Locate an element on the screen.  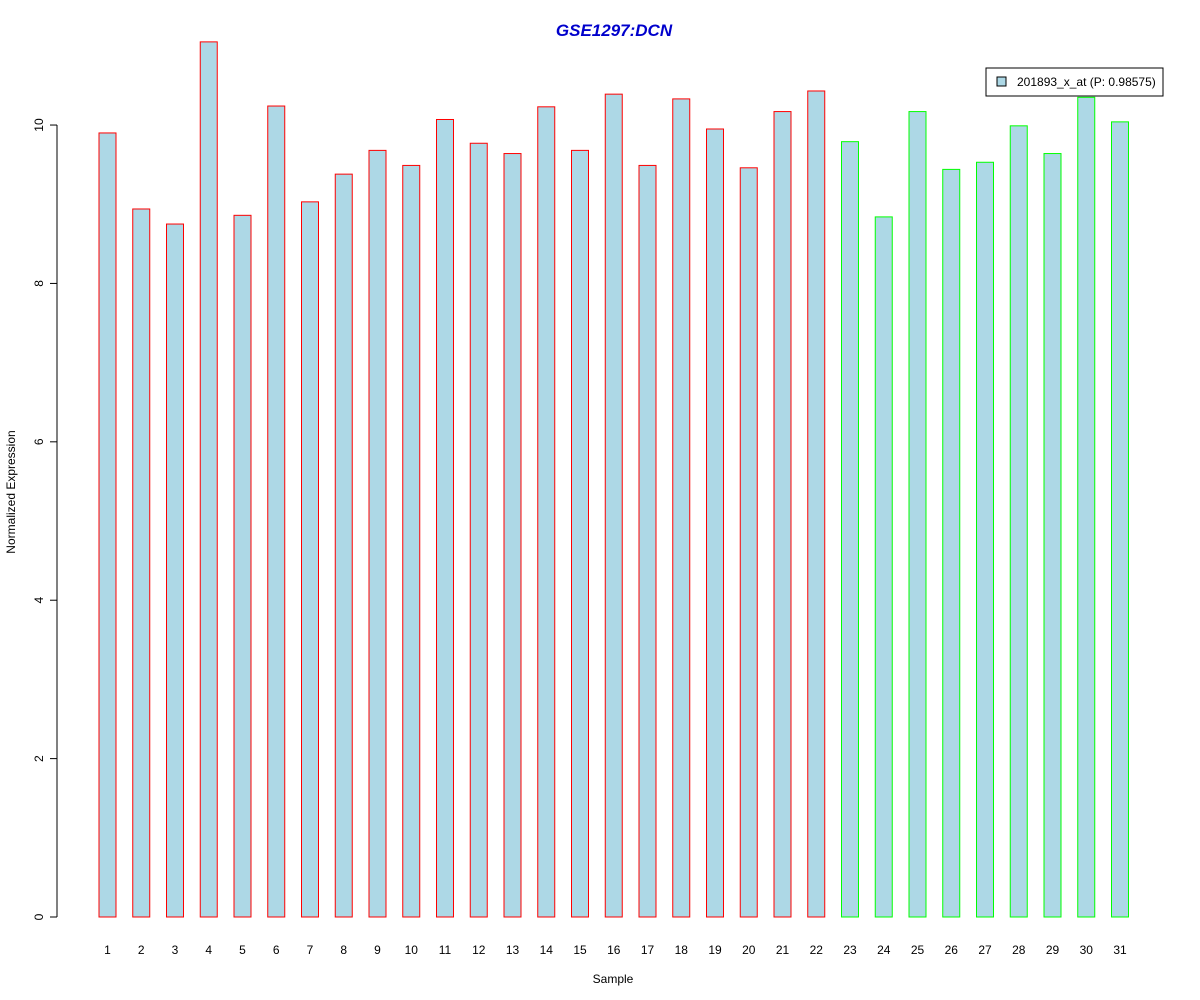
x-tick-label: 24 is located at coordinates (884, 950).